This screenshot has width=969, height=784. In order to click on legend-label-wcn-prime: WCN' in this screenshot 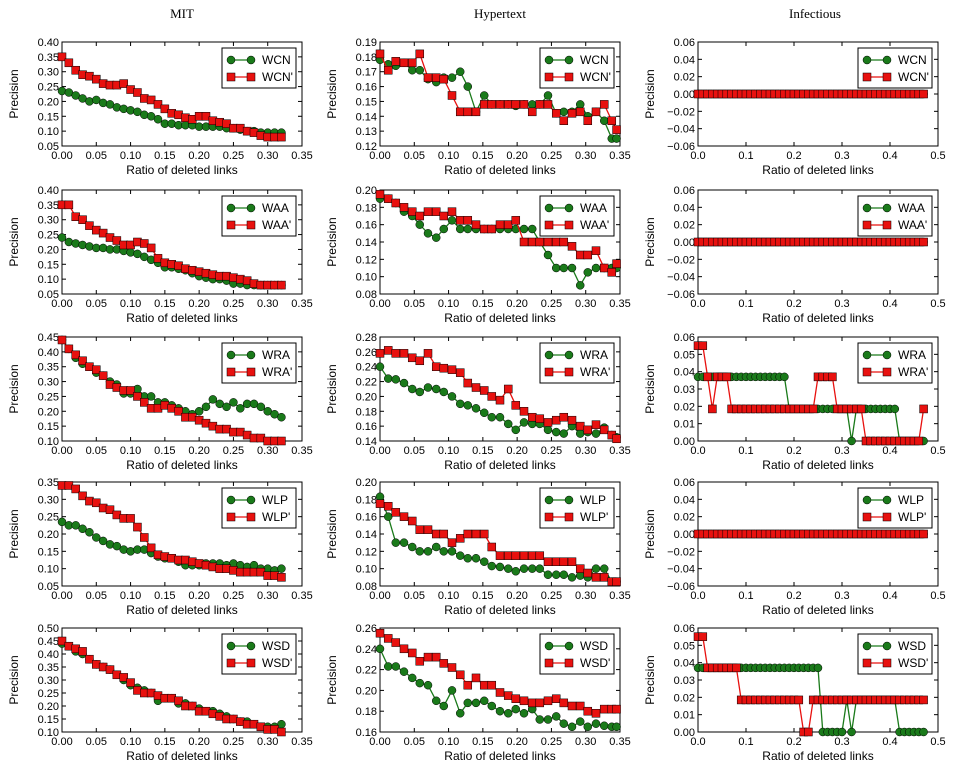, I will do `click(277, 77)`.